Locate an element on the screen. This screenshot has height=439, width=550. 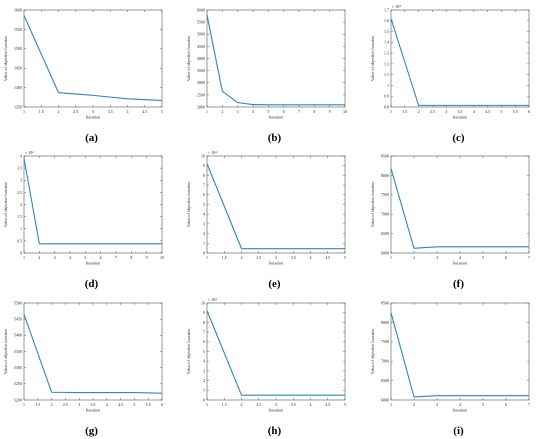
x-tick-label: 1.5 is located at coordinates (224, 404).